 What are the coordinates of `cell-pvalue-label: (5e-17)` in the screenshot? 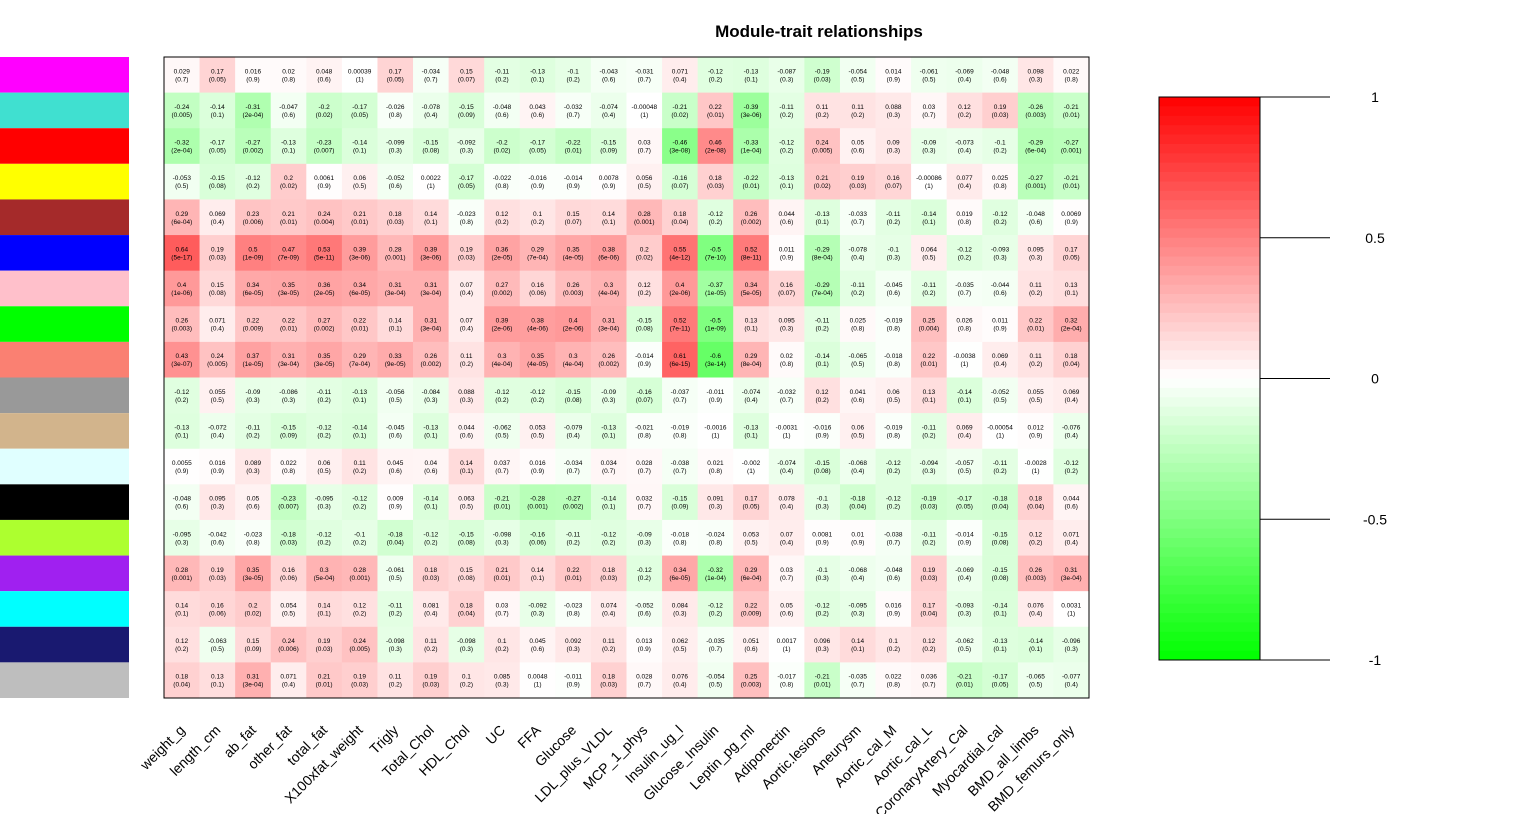 It's located at (181, 257).